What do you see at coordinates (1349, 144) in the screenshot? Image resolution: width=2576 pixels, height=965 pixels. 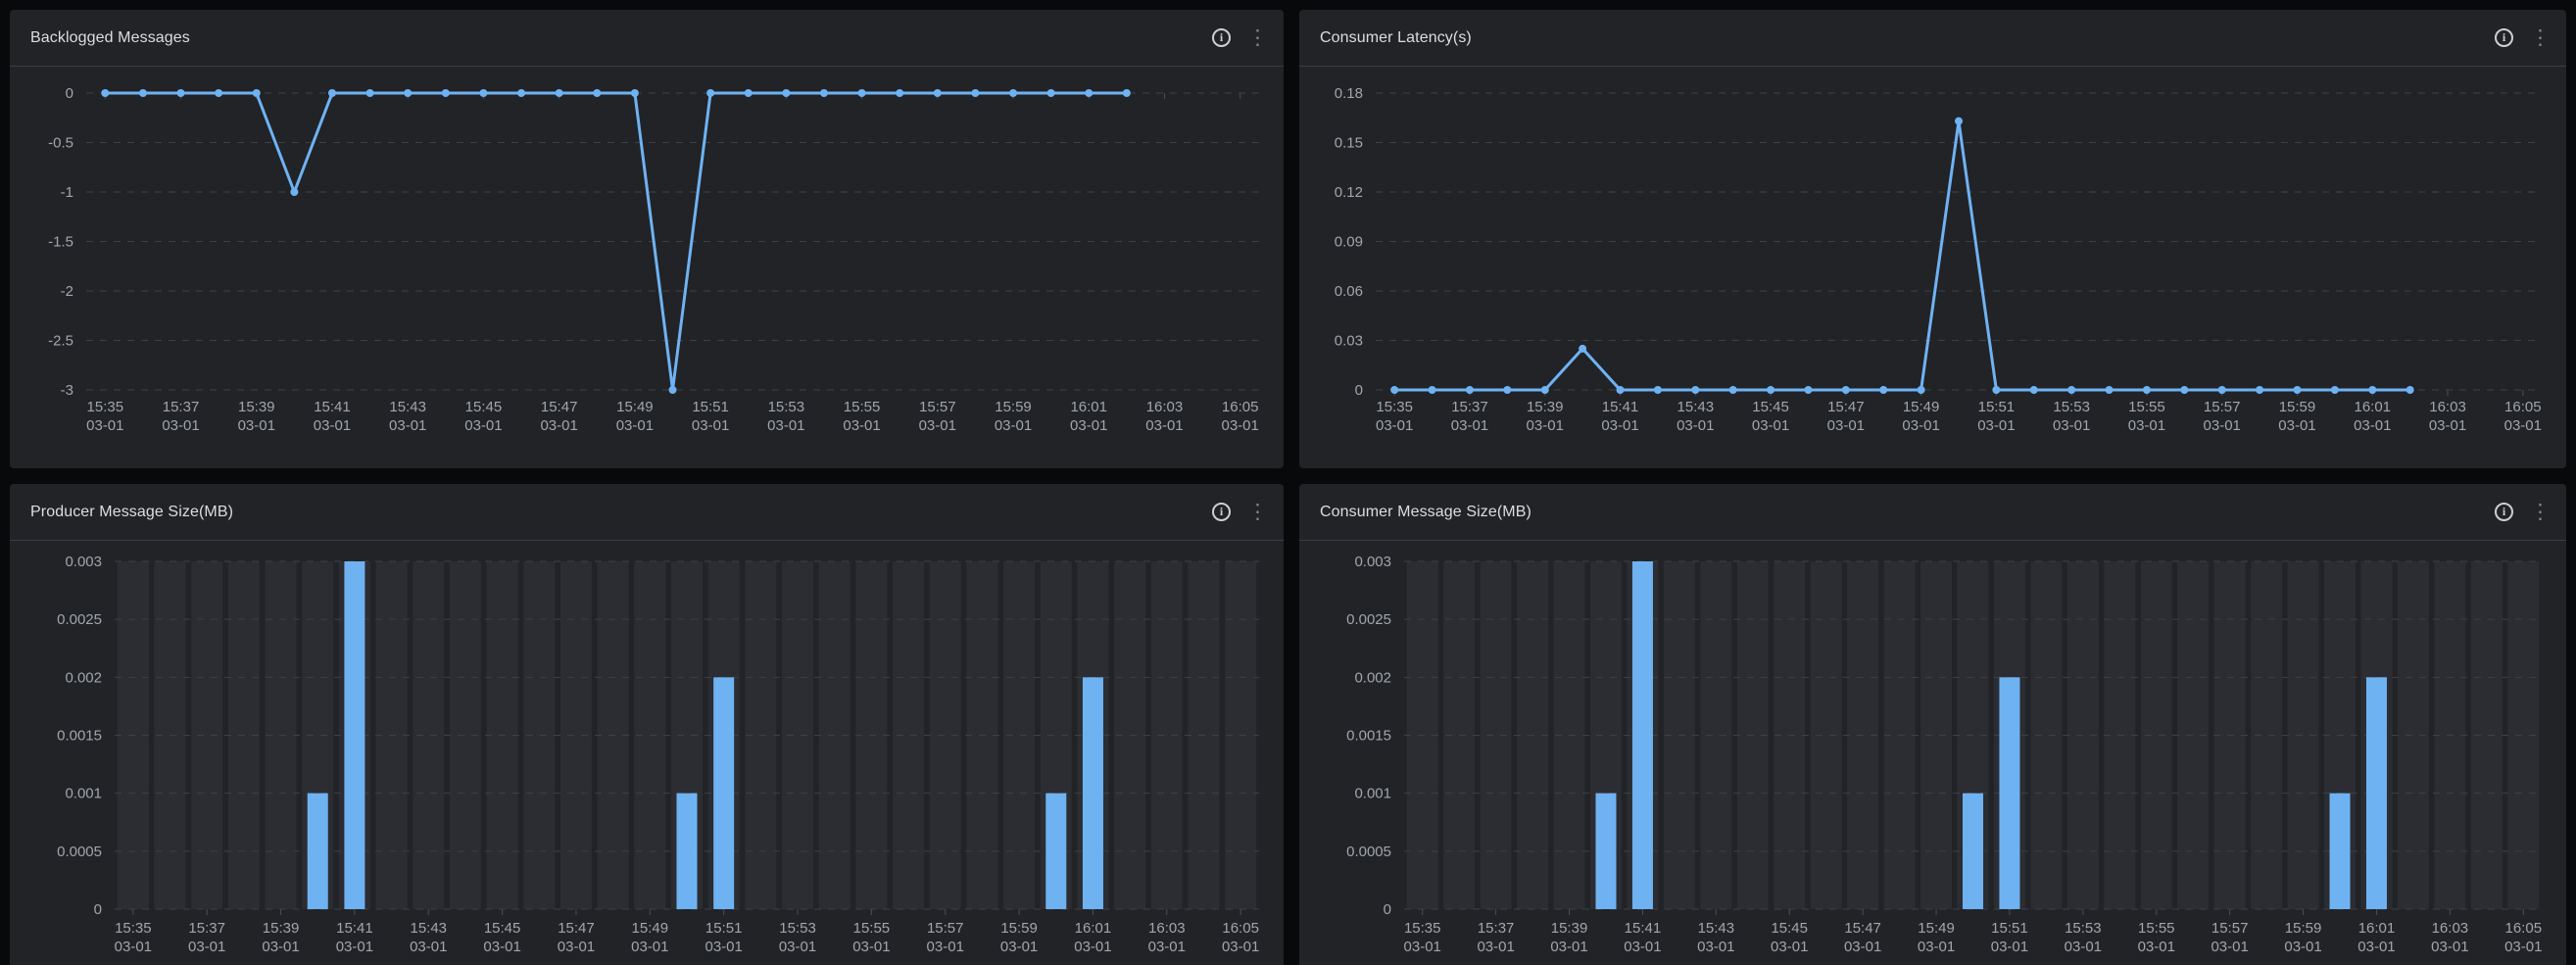 I see `svg-text: 0.15` at bounding box center [1349, 144].